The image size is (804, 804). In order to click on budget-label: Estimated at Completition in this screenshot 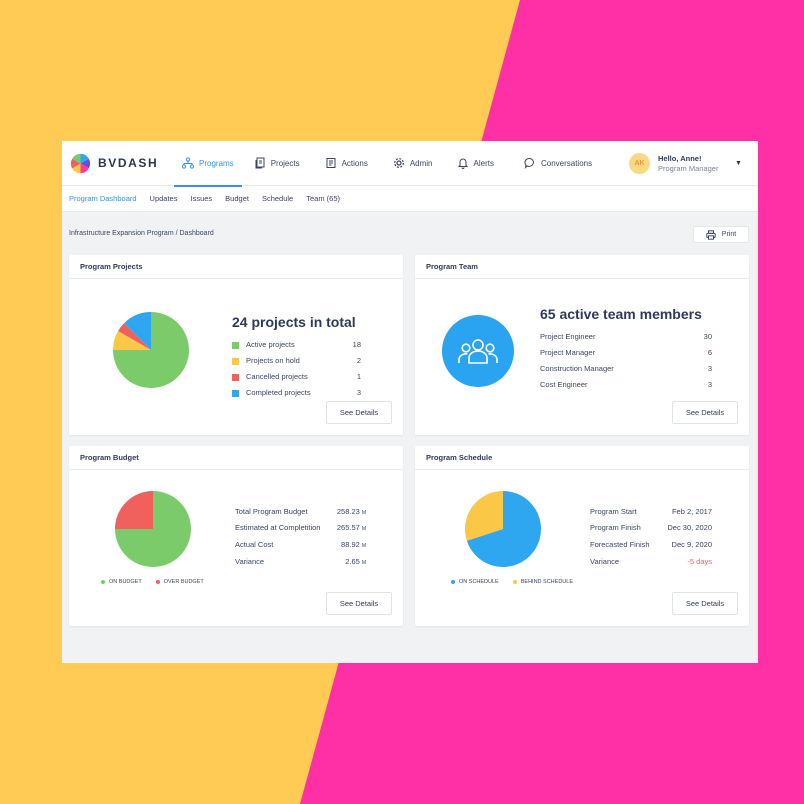, I will do `click(278, 527)`.